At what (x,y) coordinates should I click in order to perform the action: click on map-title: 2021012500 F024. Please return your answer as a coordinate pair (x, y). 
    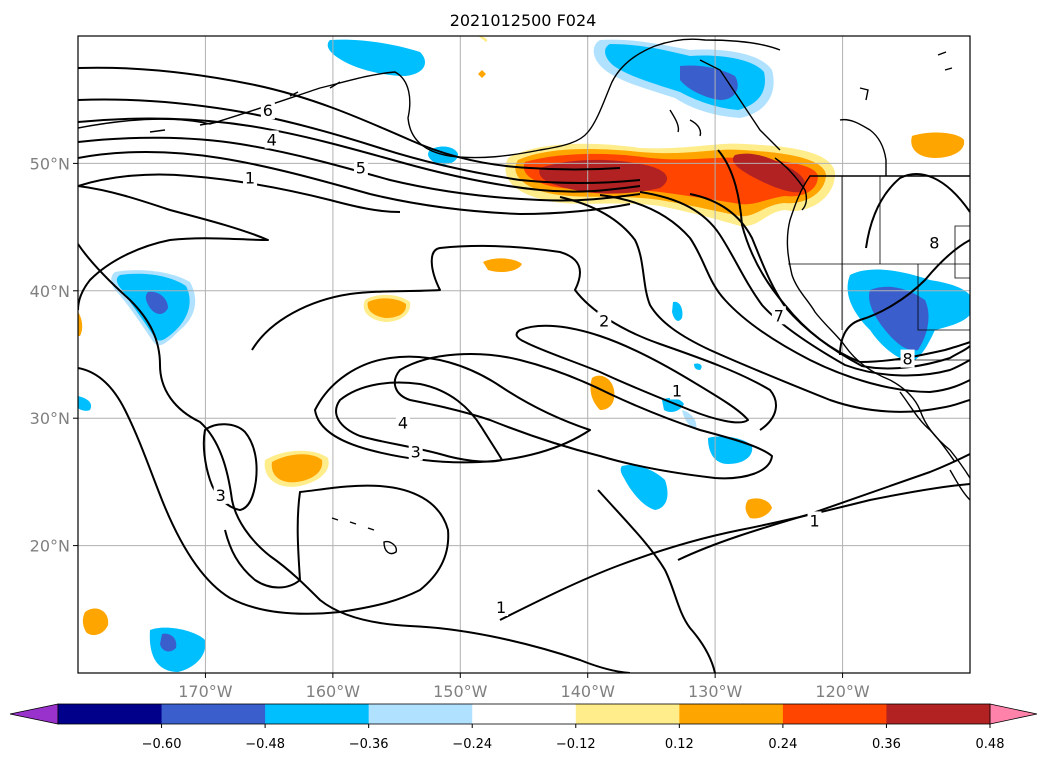
    Looking at the image, I should click on (523, 20).